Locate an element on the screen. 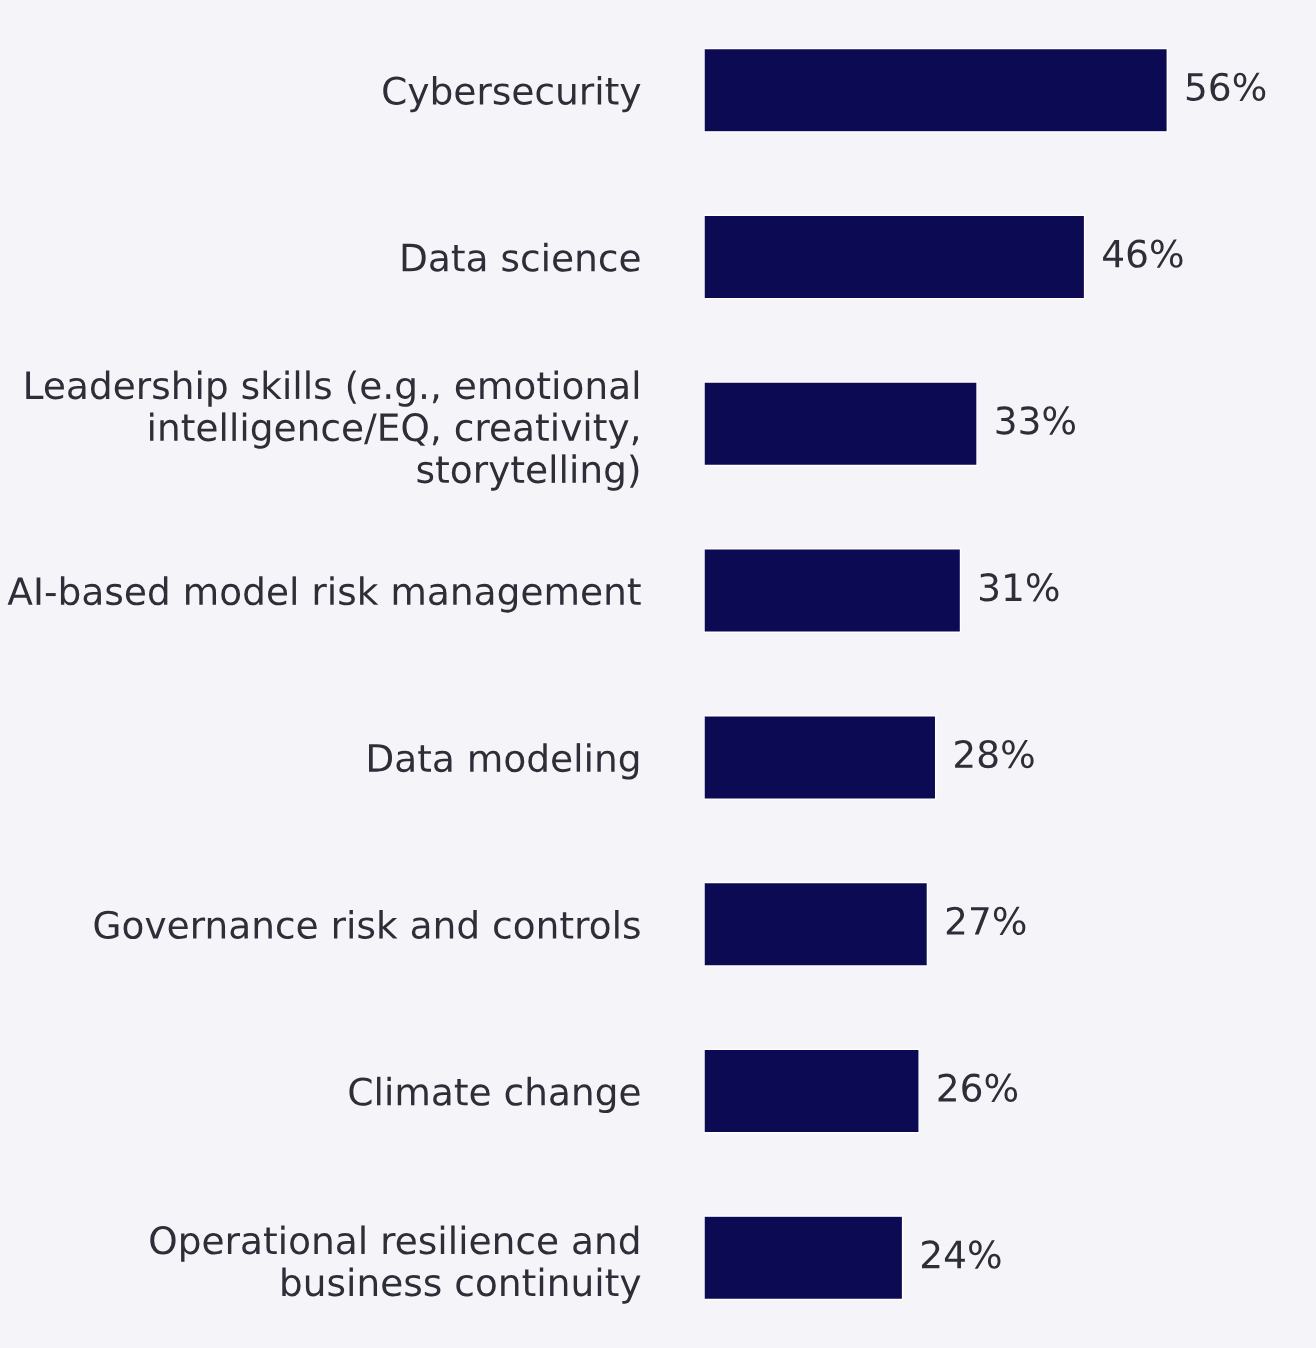  data-label: 33% is located at coordinates (1035, 420).